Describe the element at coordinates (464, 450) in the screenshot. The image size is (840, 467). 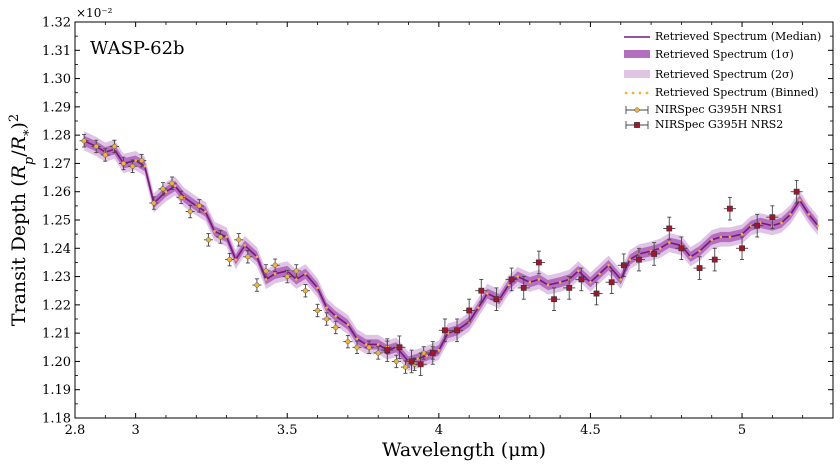
I see `x-axis-title: Wavelength (μm)` at that location.